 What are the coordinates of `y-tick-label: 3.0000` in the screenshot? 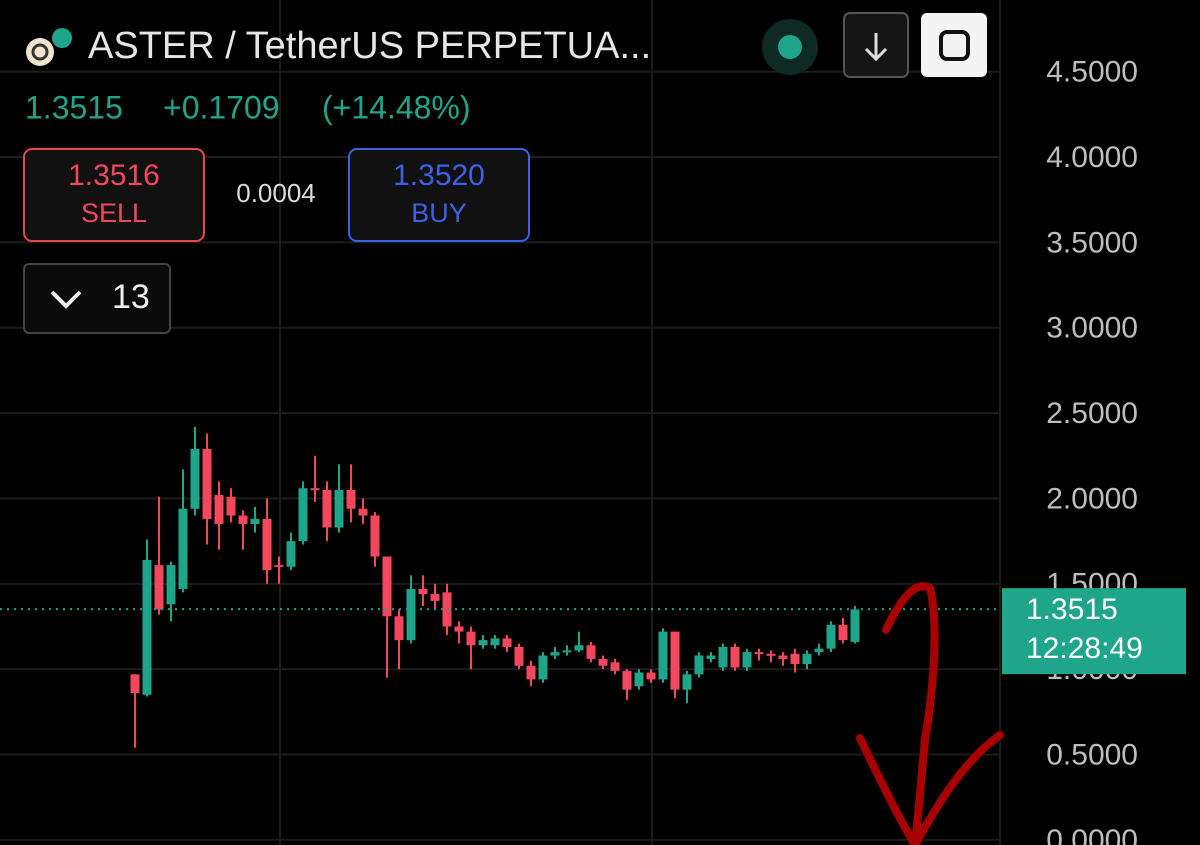 It's located at (1092, 328).